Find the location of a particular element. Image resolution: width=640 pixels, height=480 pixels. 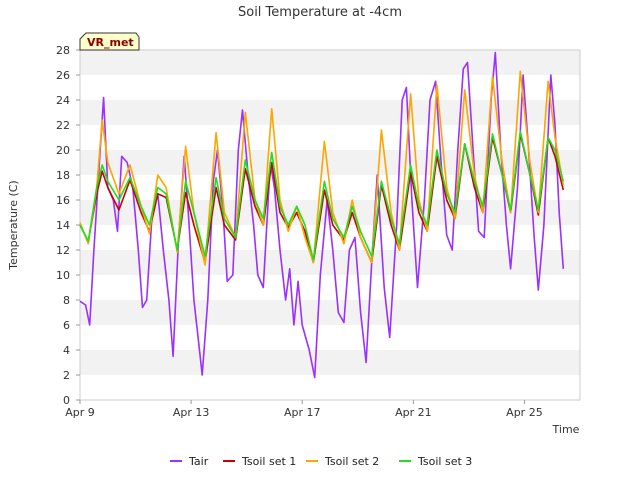

y-tick-label: 14 is located at coordinates (63, 225).